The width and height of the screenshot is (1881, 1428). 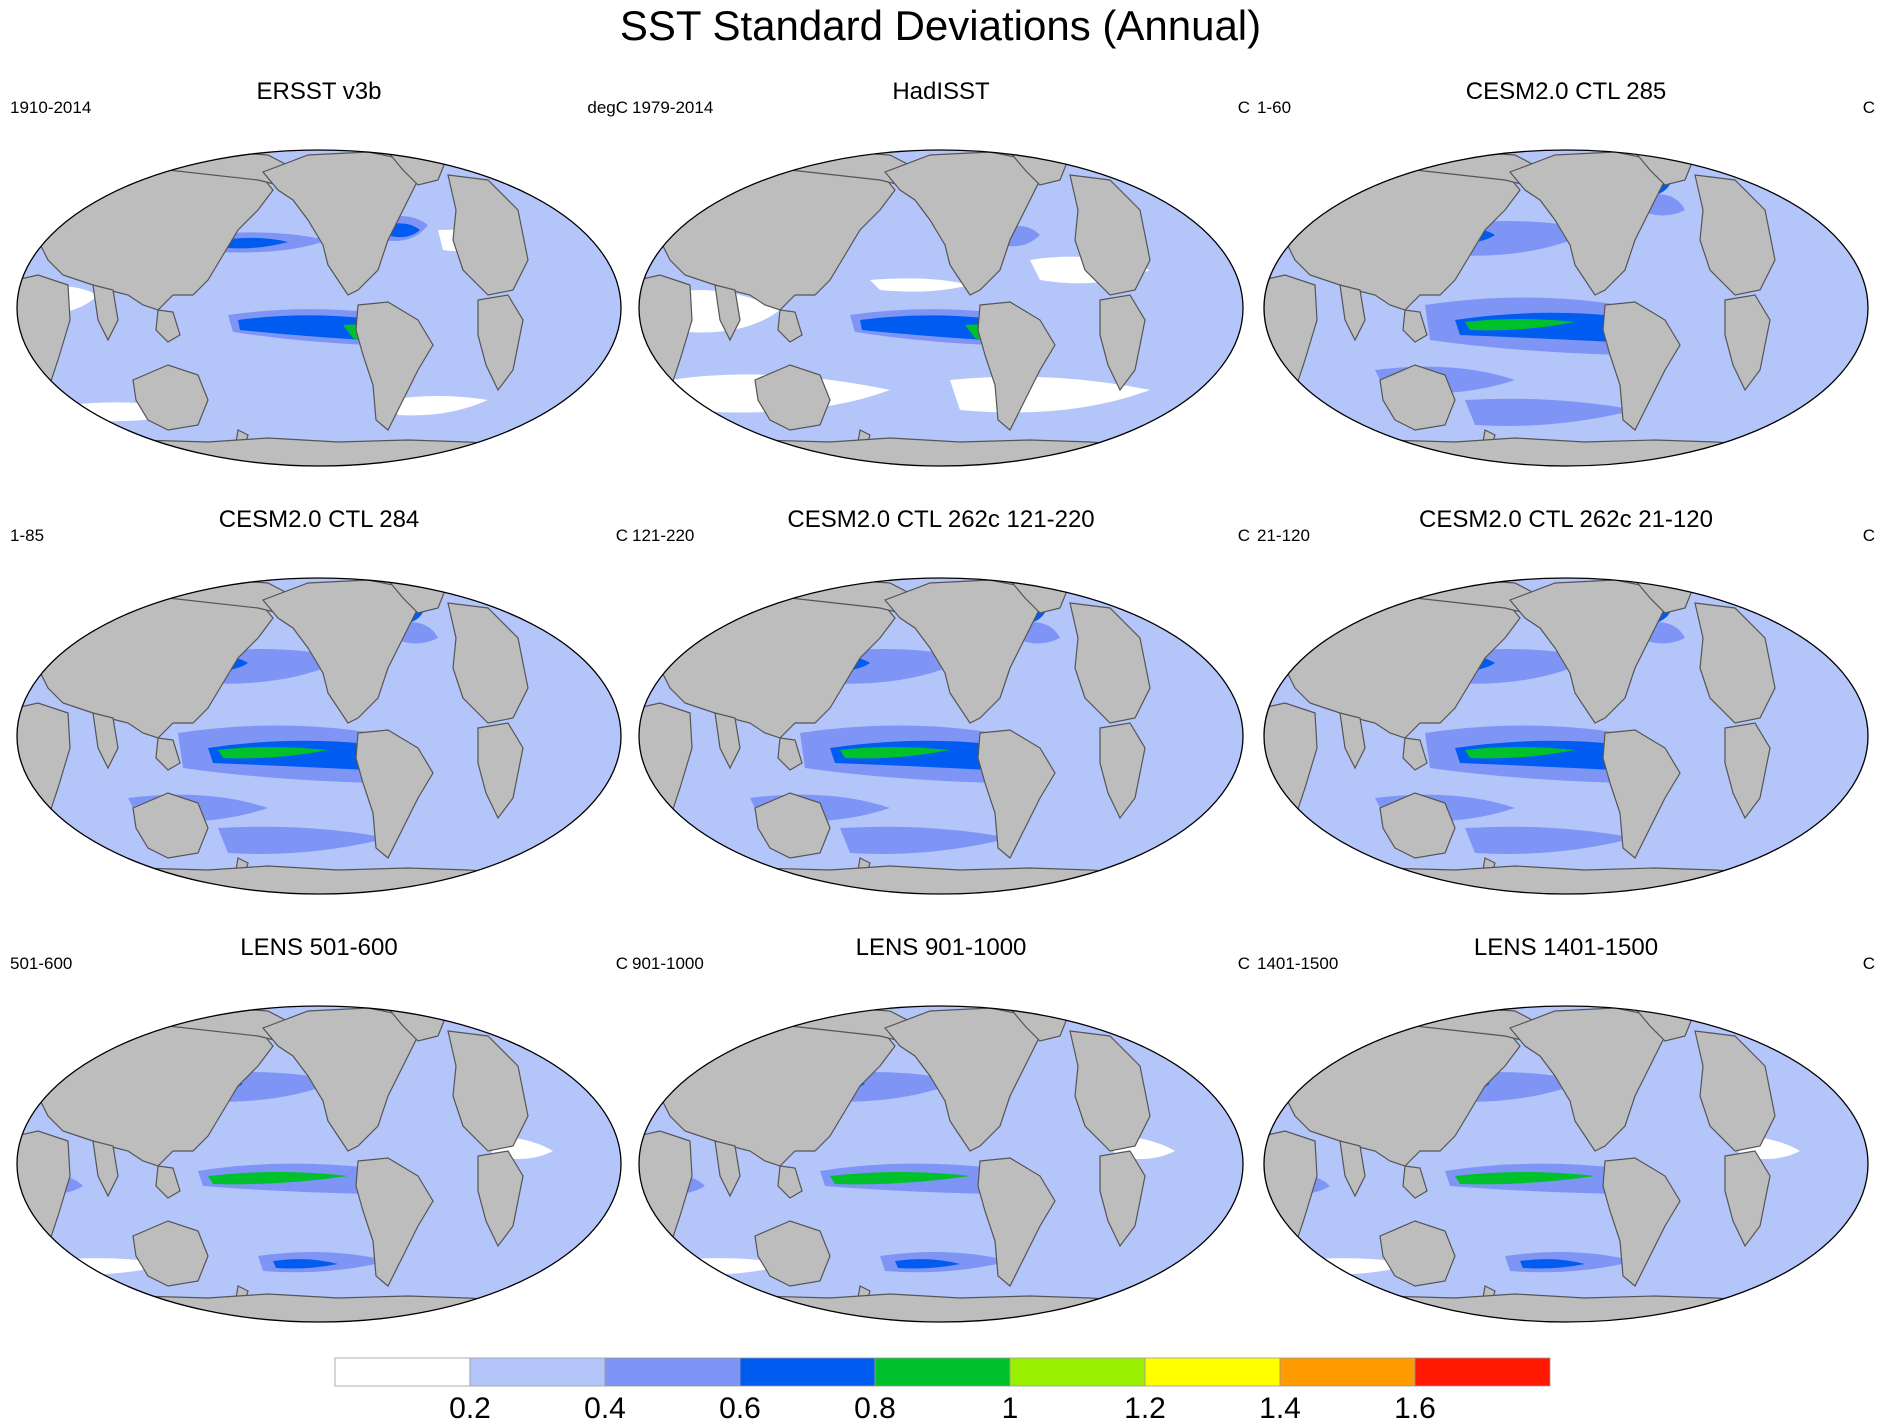 What do you see at coordinates (942, 1391) in the screenshot?
I see `colorbar: 0.2 0.4 0.6 0.8 1 1.2 1.4 1.6` at bounding box center [942, 1391].